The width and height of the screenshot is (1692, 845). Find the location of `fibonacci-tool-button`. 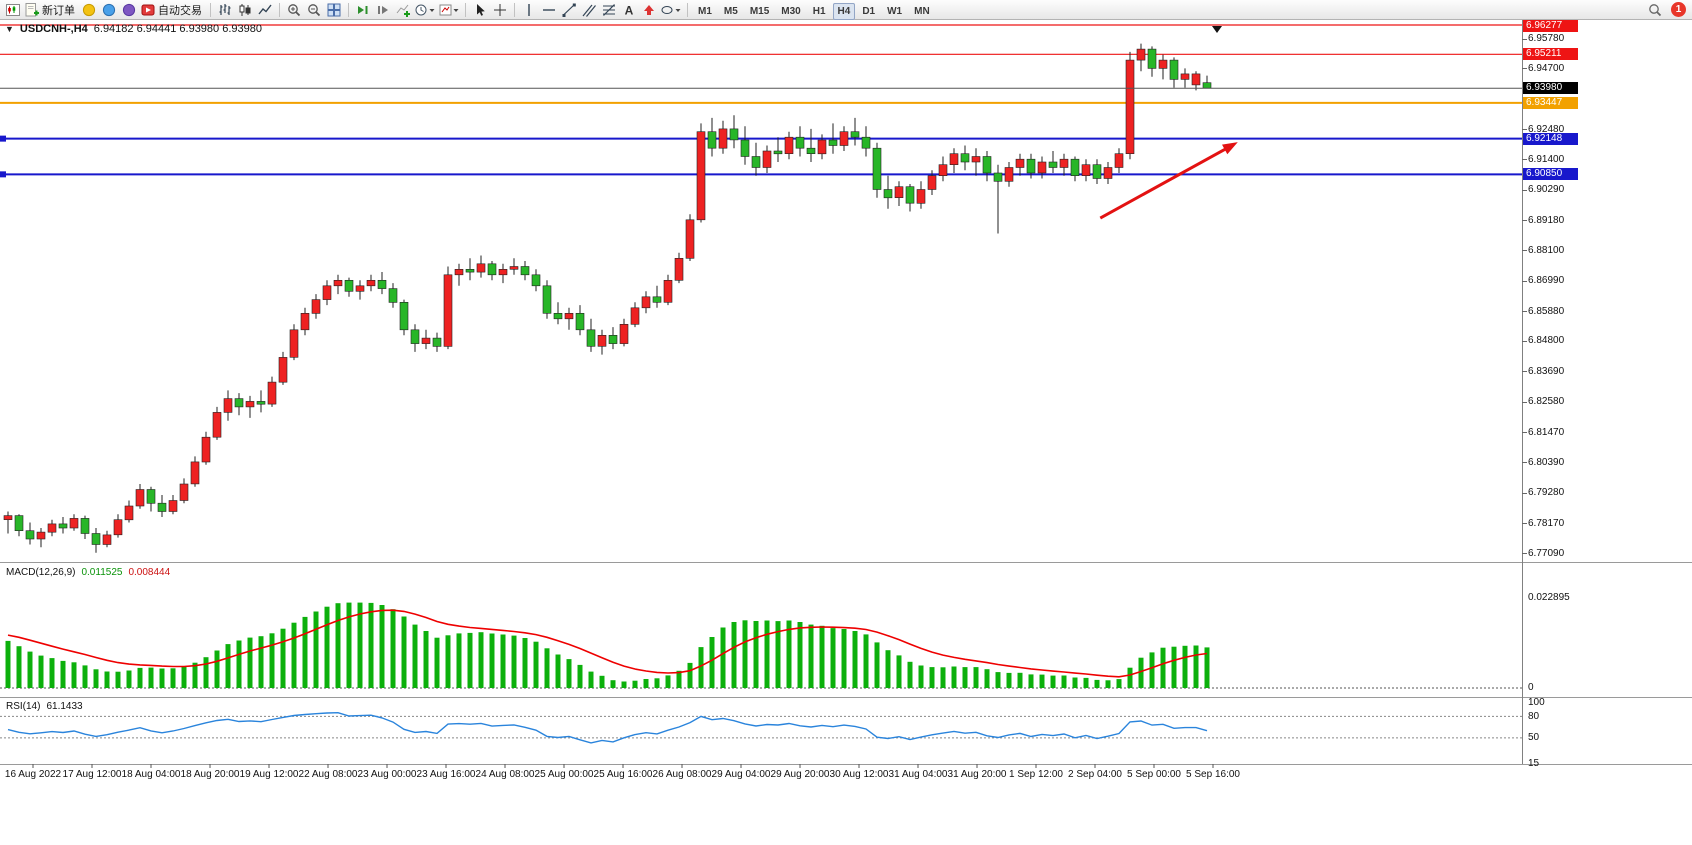

fibonacci-tool-button is located at coordinates (609, 10).